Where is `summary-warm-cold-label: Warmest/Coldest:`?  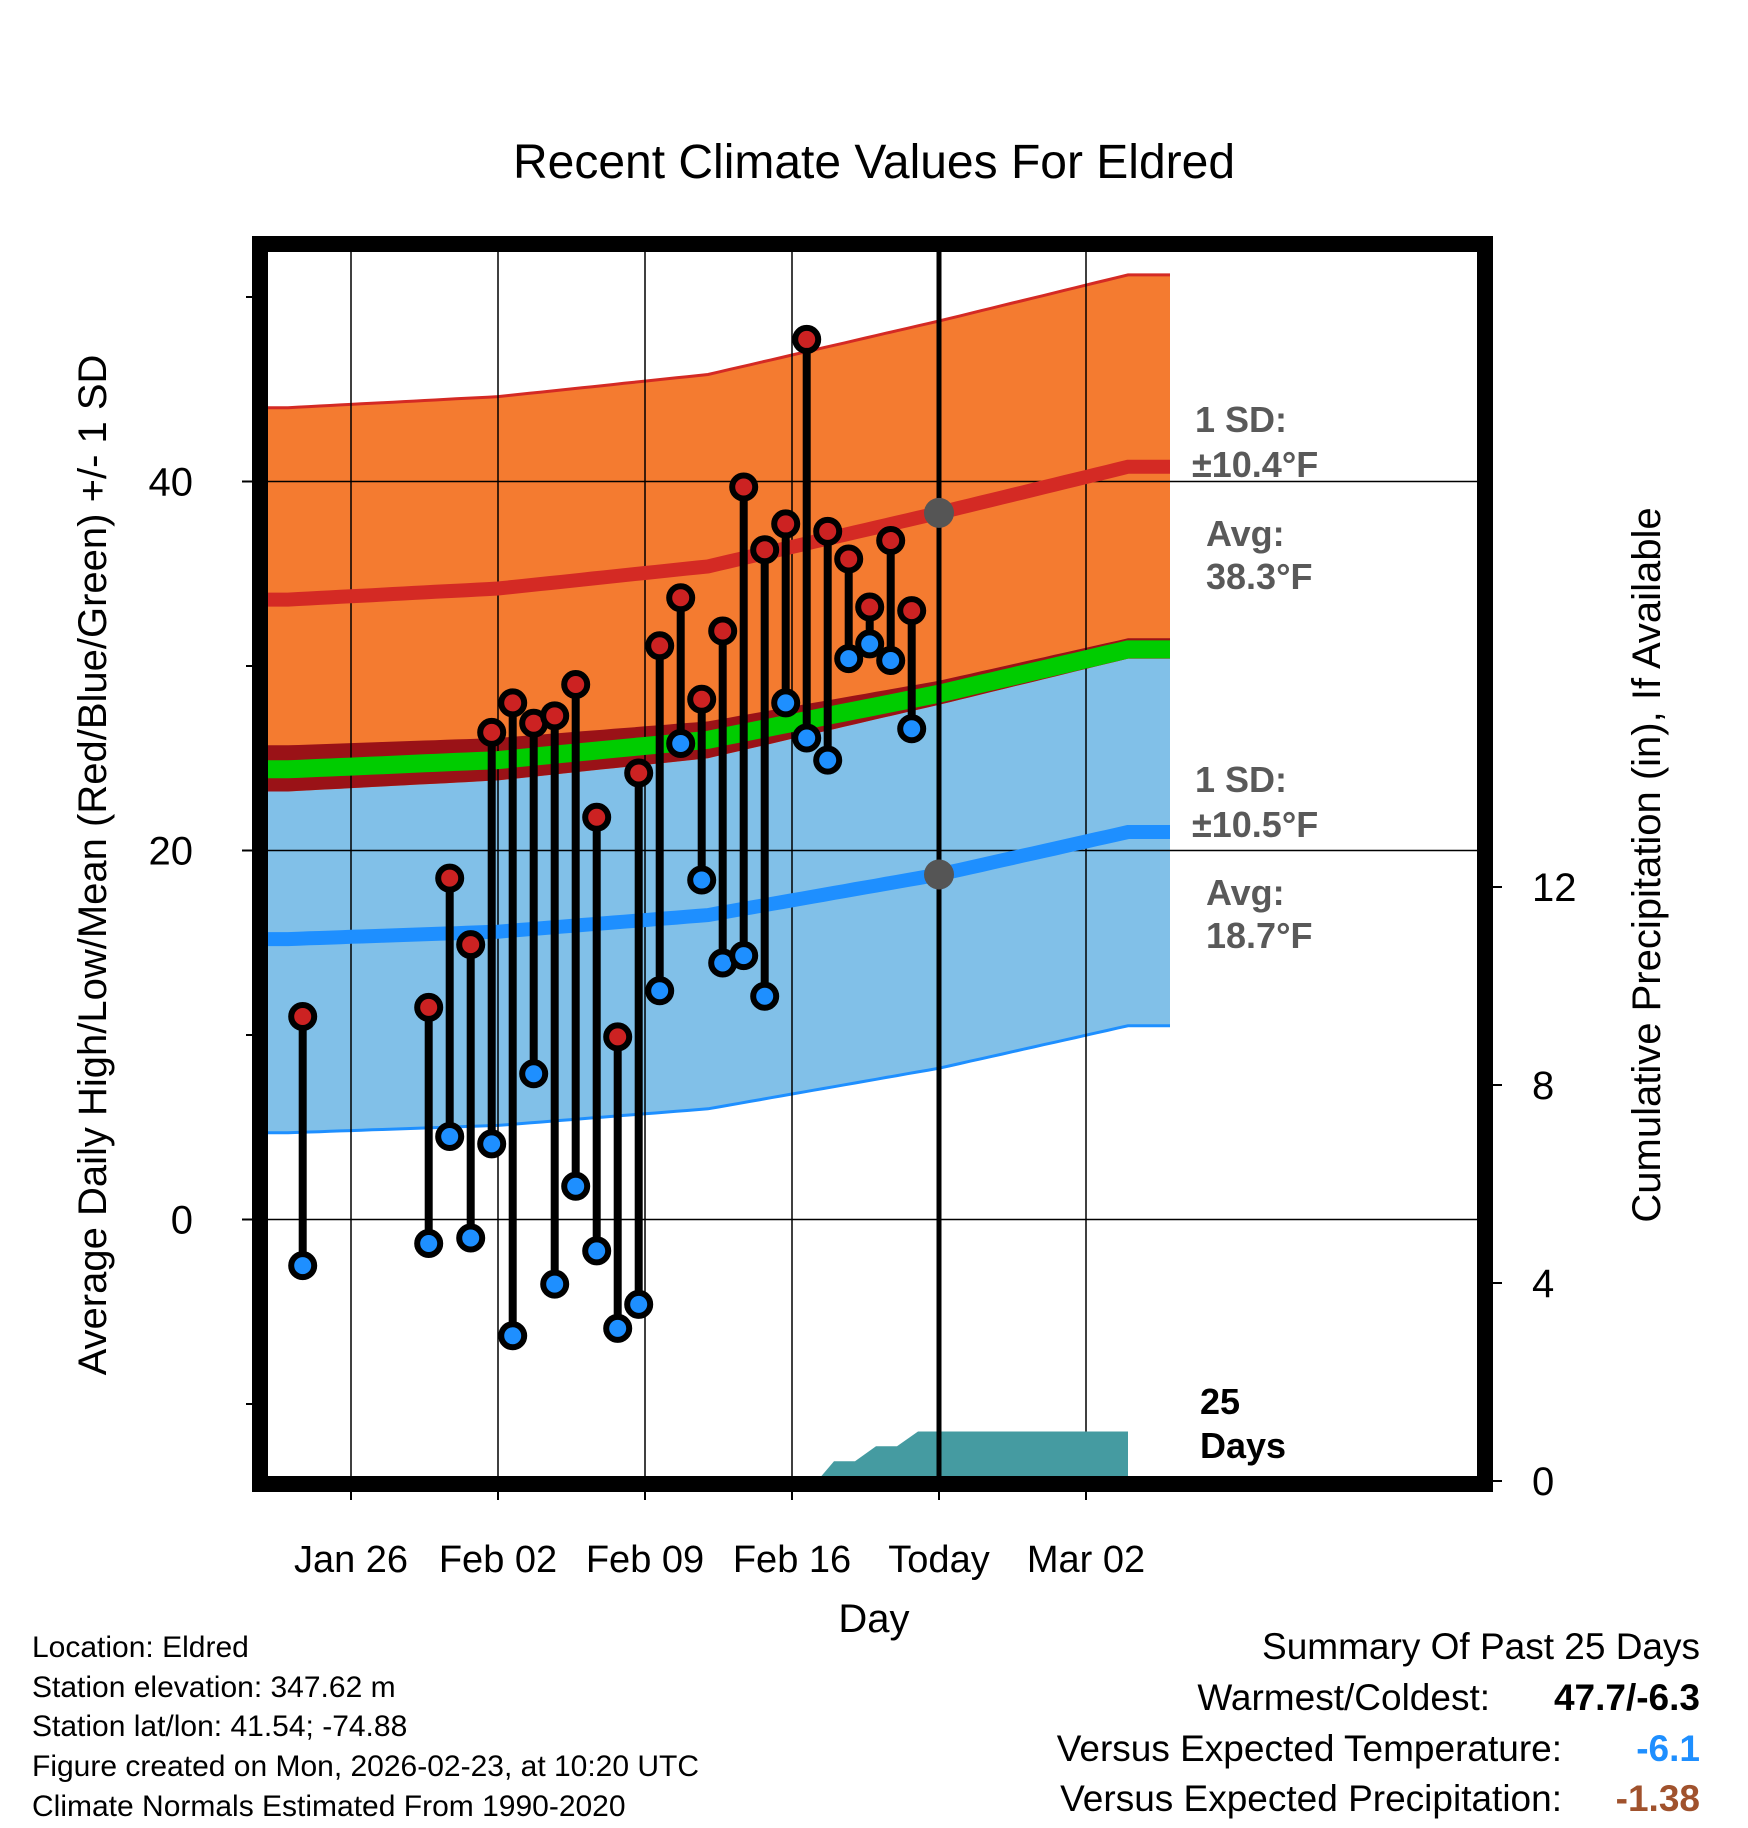 summary-warm-cold-label: Warmest/Coldest: is located at coordinates (1343, 1697).